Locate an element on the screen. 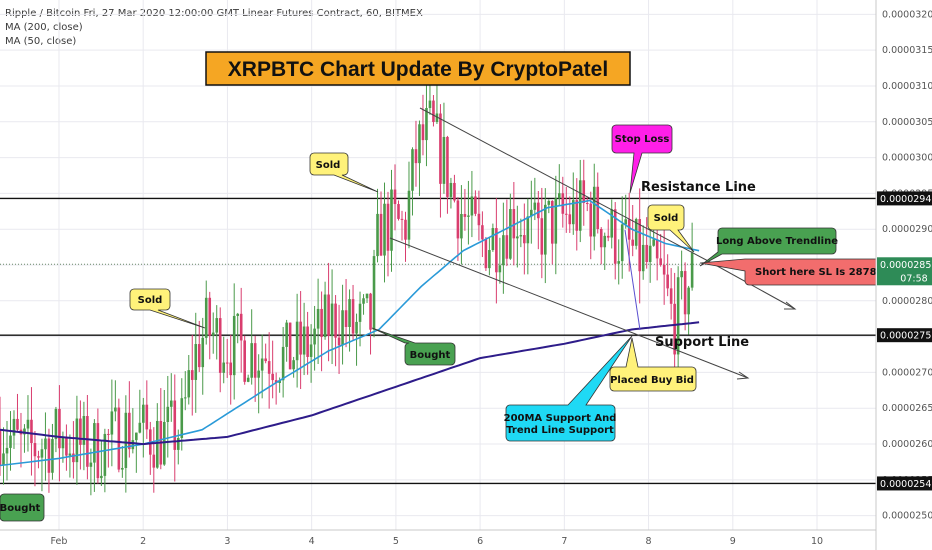 Image resolution: width=932 pixels, height=550 pixels. sold-callout-2: Sold is located at coordinates (344, 172).